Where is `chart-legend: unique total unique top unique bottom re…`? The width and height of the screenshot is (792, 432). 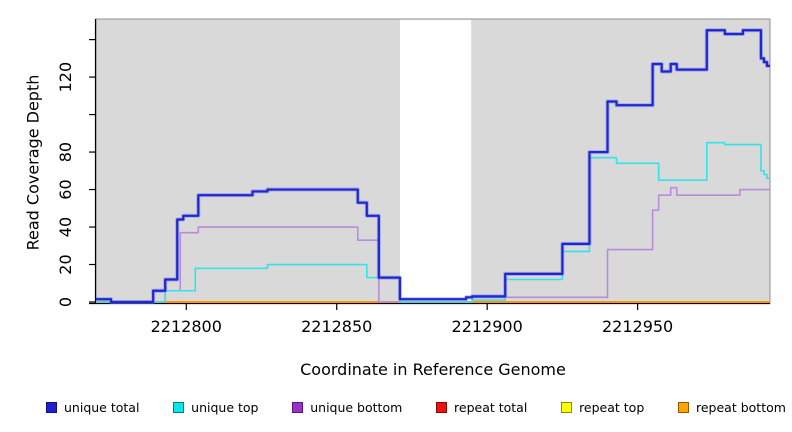
chart-legend: unique total unique top unique bottom re… is located at coordinates (416, 407).